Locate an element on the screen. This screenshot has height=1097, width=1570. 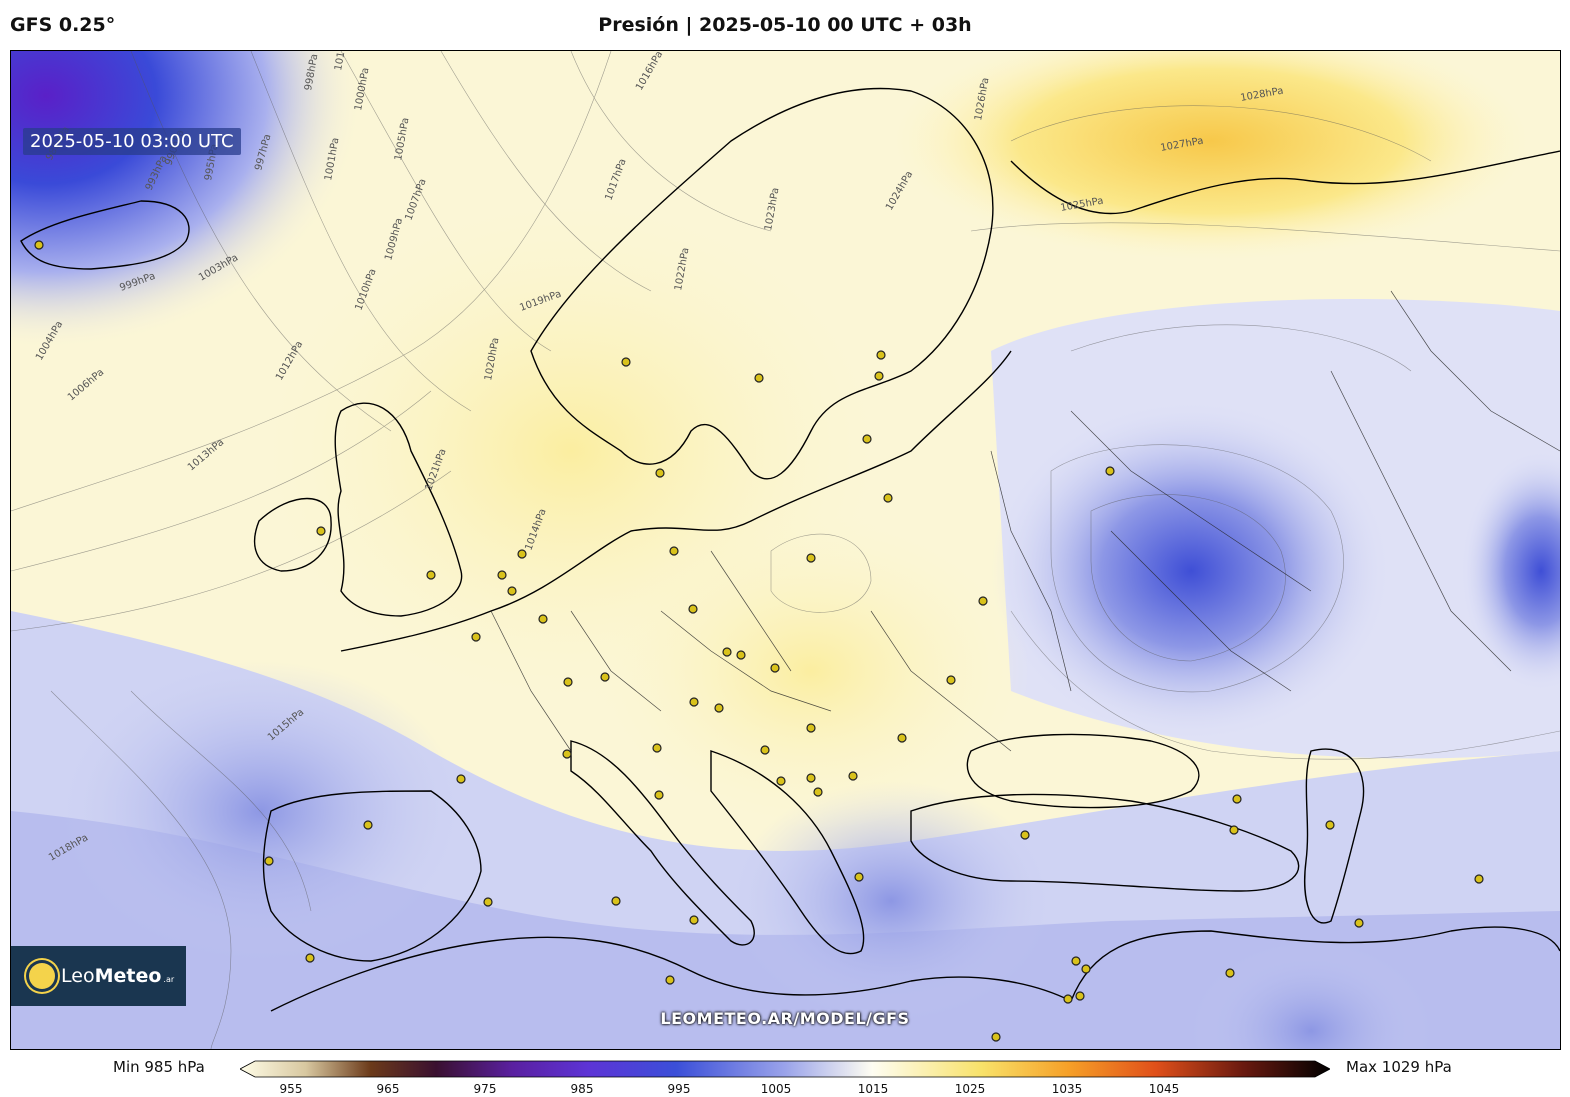
colorbar-tick-label: 1005 is located at coordinates (776, 1089).